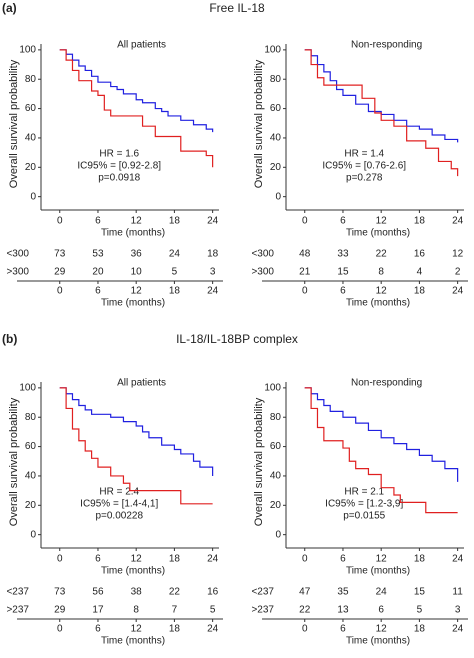  What do you see at coordinates (175, 592) in the screenshot?
I see `at-risk-count: 22` at bounding box center [175, 592].